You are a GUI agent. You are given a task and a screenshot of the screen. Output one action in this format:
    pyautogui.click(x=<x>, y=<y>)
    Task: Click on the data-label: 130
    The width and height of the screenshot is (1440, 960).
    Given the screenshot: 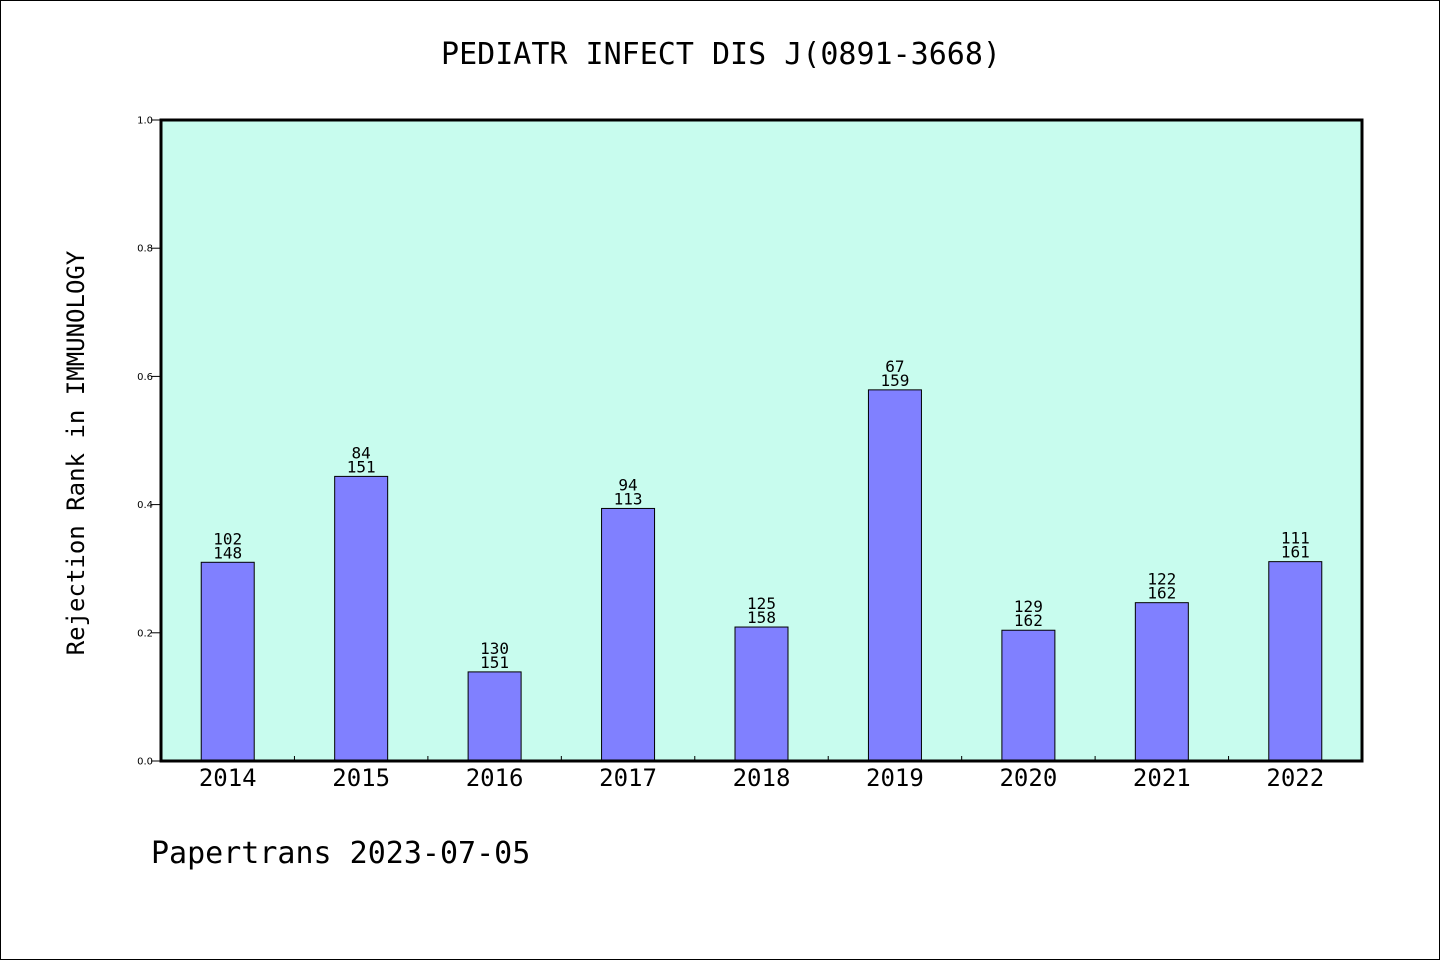 What is the action you would take?
    pyautogui.click(x=494, y=648)
    